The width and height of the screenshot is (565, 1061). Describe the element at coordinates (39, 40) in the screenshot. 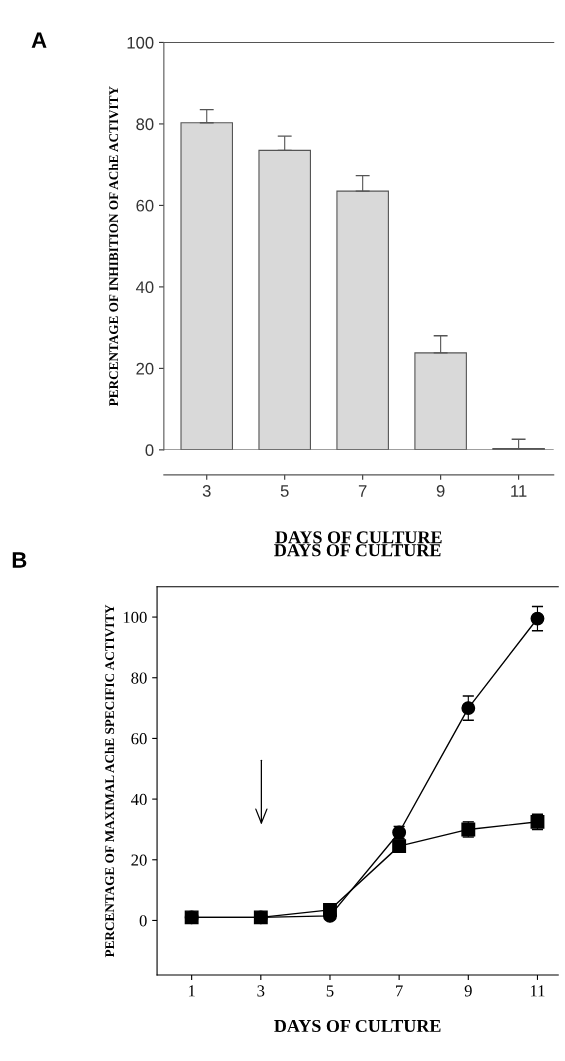

I see `text: A` at that location.